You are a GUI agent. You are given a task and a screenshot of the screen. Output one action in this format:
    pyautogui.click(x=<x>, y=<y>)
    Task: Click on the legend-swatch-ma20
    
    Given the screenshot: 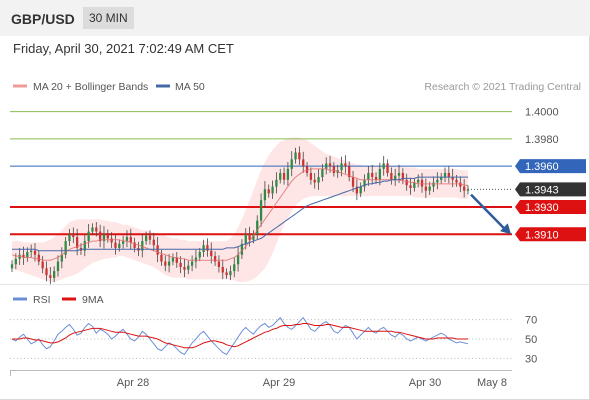 What is the action you would take?
    pyautogui.click(x=20, y=86)
    